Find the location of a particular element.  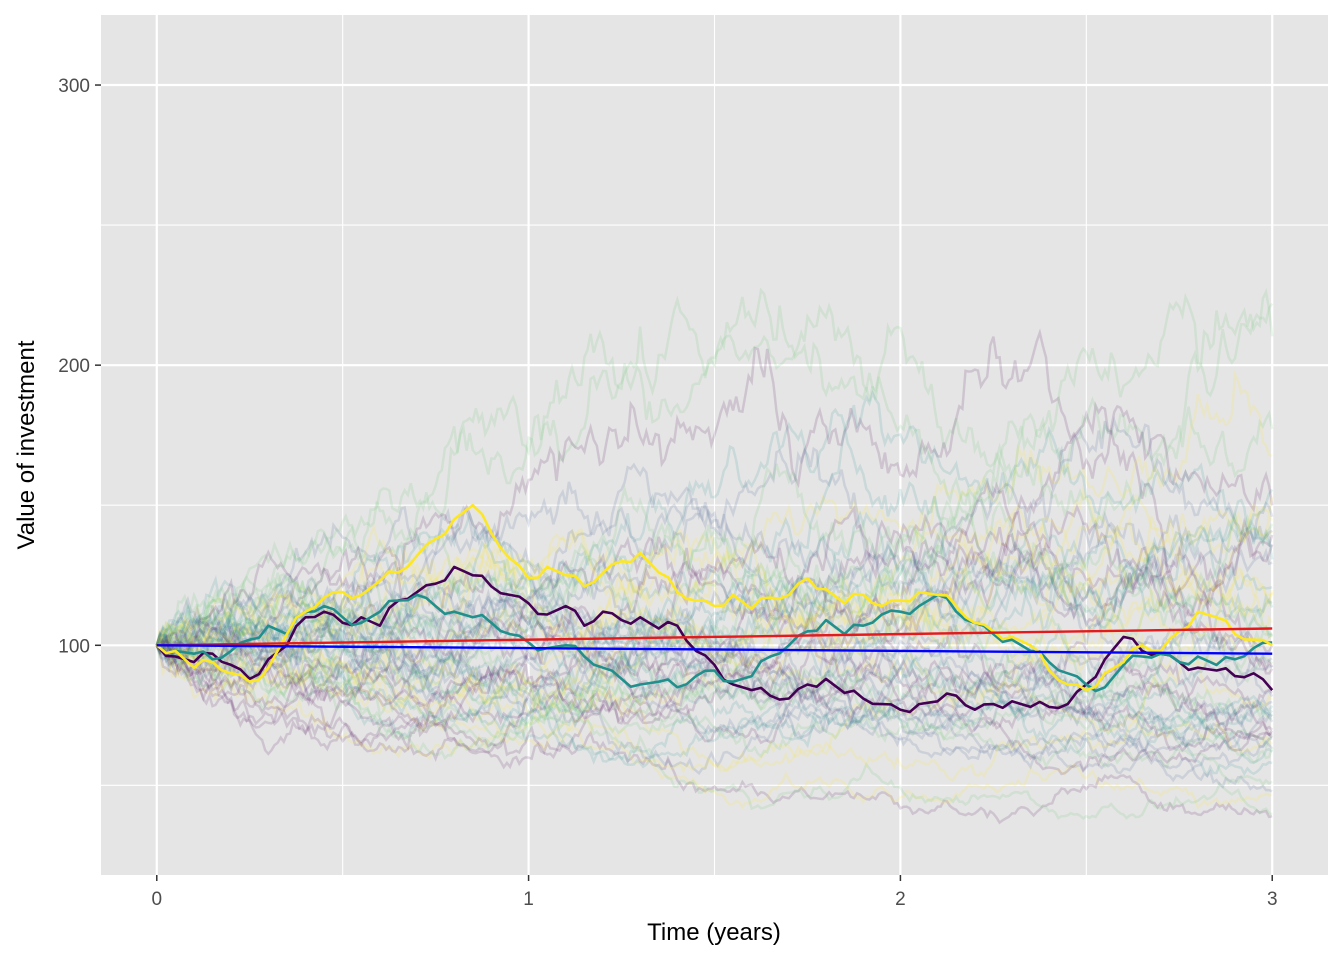

trend-lines is located at coordinates (714, 641).